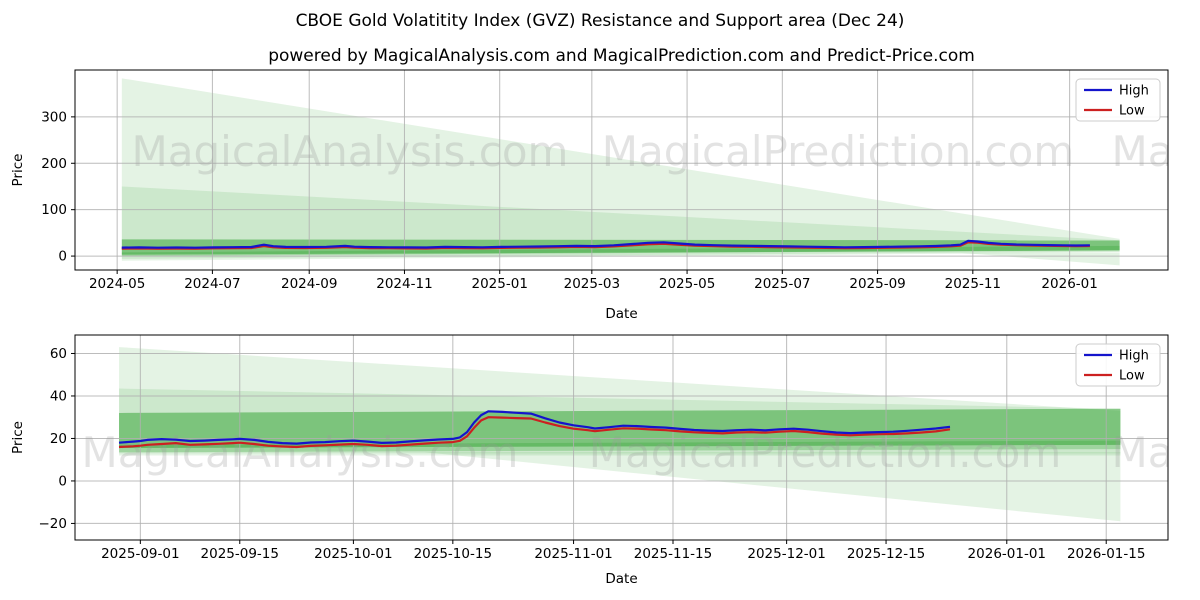  What do you see at coordinates (573, 554) in the screenshot?
I see `x-tick-label: 2025-11-01` at bounding box center [573, 554].